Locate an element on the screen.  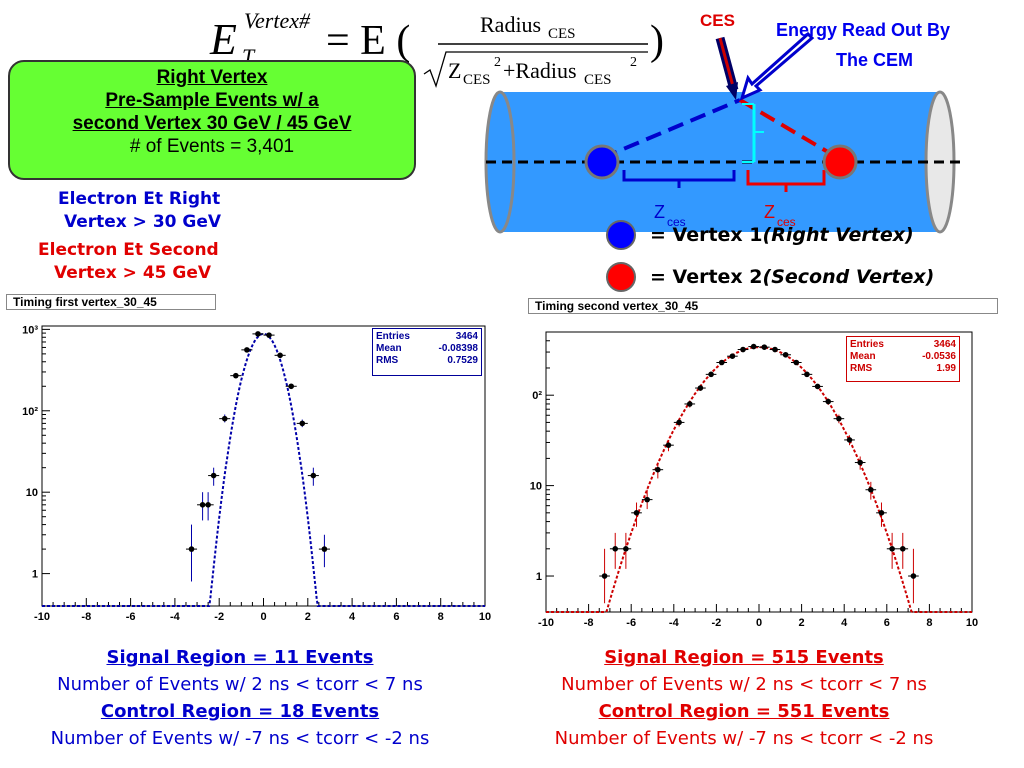
hist2-entries: 3464 is located at coordinates (944, 344).